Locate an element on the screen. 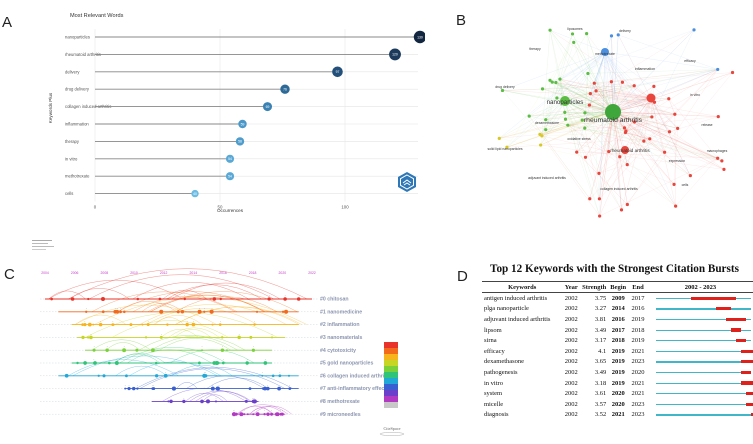 Image resolution: width=753 pixels, height=444 pixels. network-label: dexamethasone is located at coordinates (547, 123).